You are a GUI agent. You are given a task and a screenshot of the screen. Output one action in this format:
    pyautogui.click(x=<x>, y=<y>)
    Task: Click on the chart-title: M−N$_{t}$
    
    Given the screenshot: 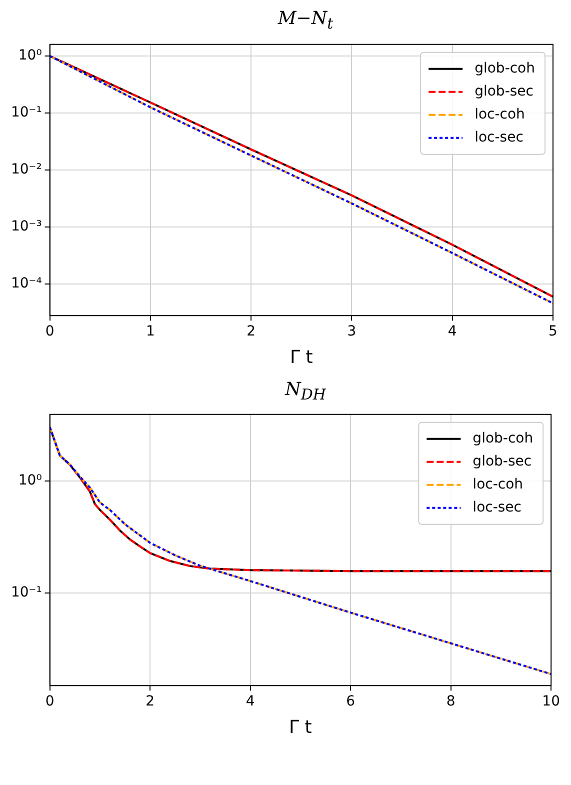 What is the action you would take?
    pyautogui.click(x=305, y=20)
    